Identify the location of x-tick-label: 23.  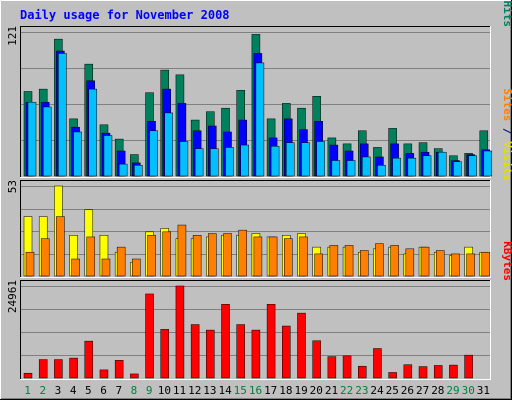
(361, 390).